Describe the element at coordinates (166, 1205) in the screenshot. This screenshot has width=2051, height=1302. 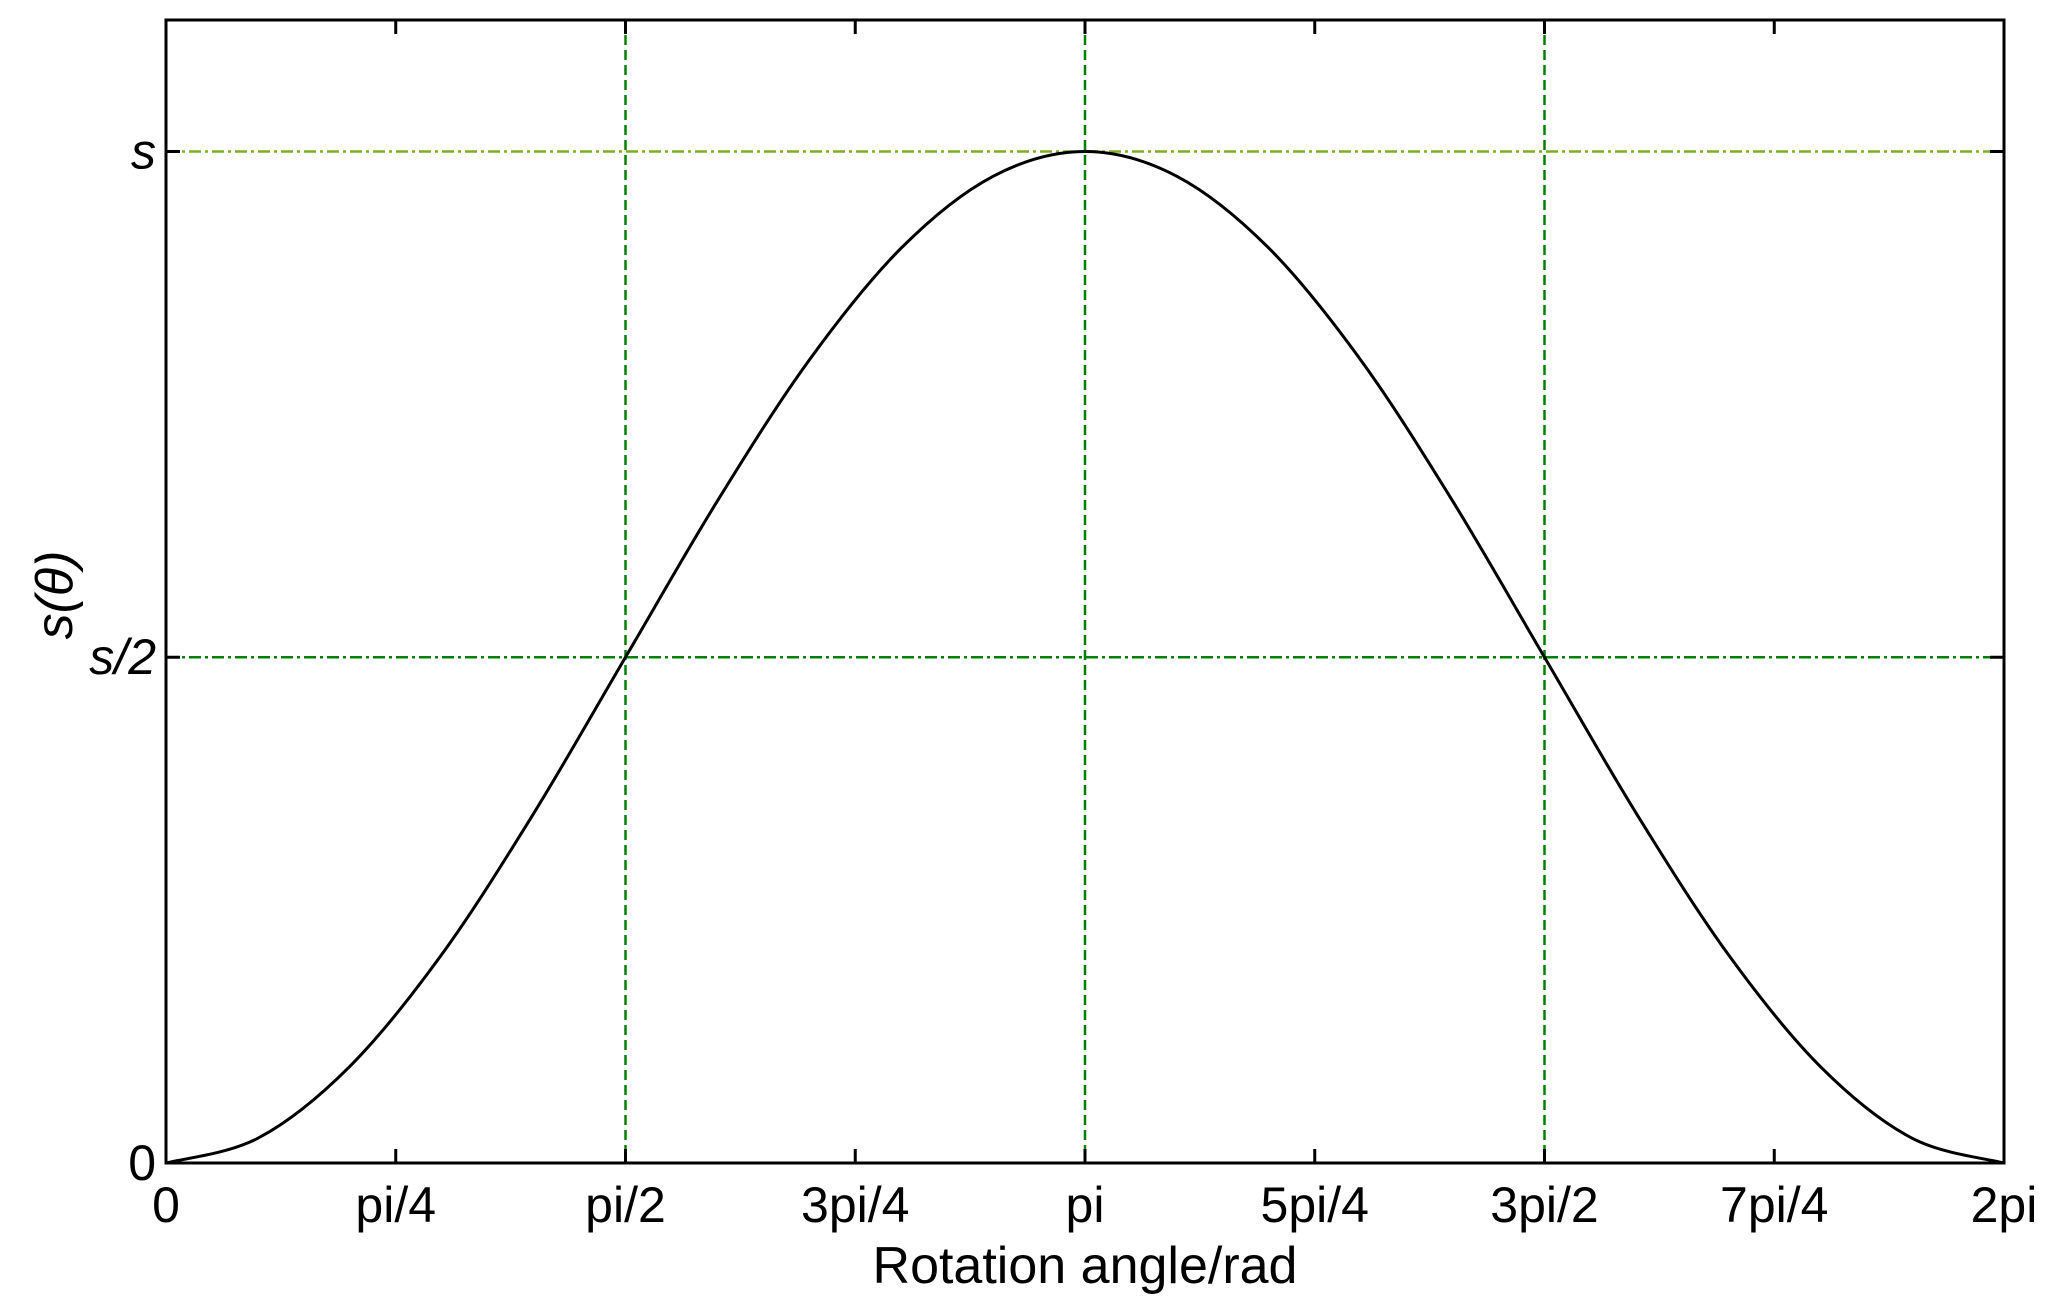
I see `x-tick-label-0: 0` at that location.